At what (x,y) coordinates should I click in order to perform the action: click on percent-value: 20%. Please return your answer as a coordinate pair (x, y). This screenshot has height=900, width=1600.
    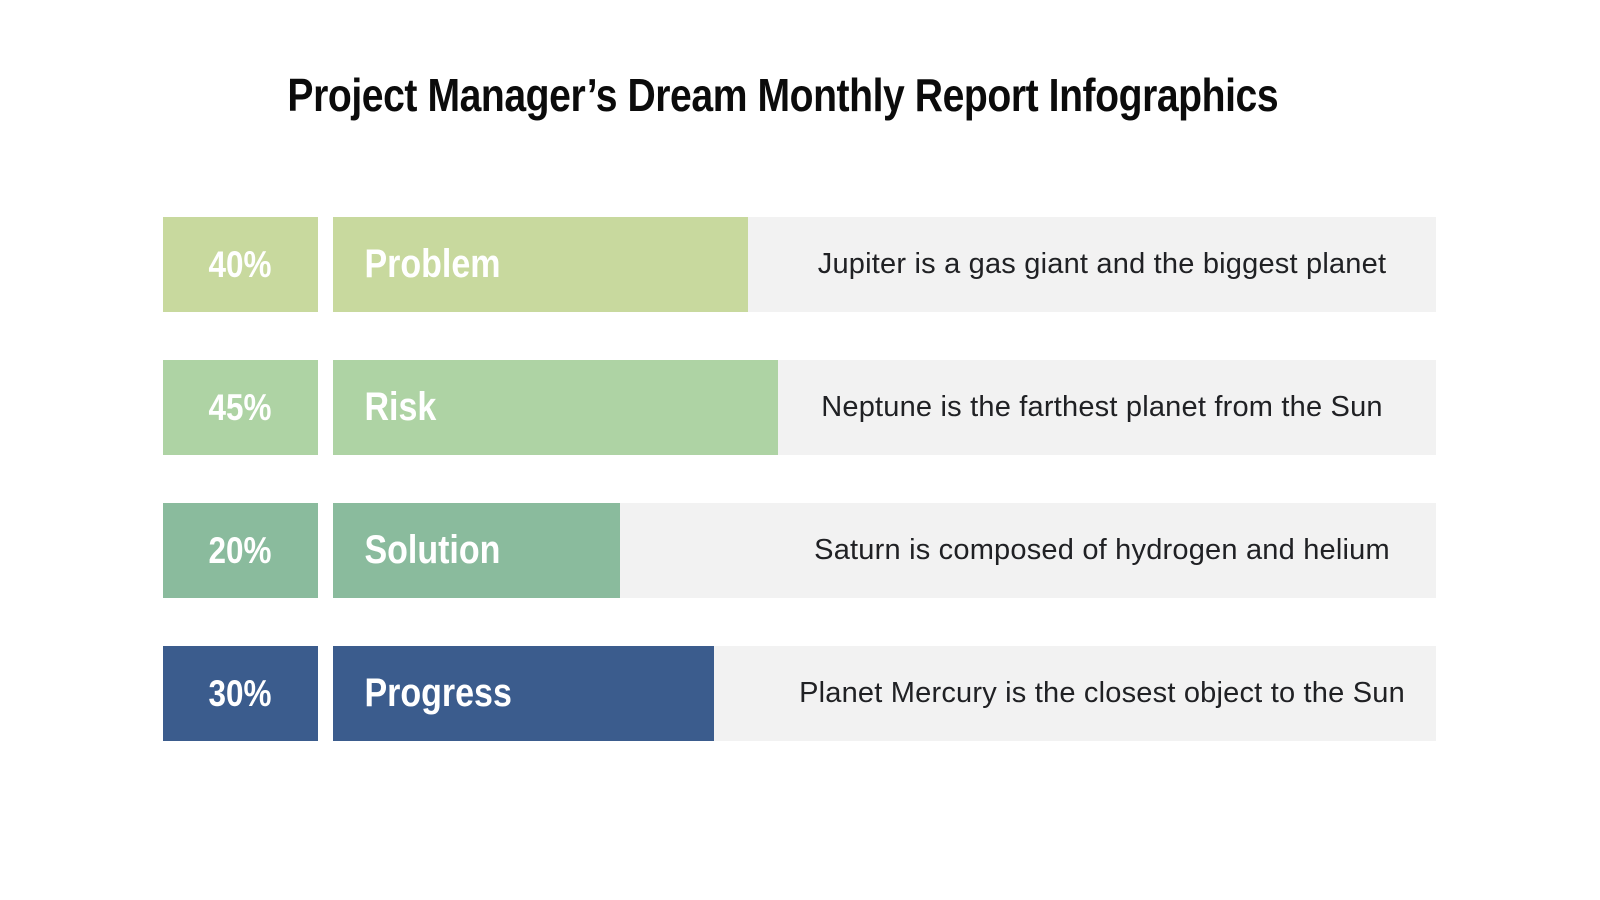
    Looking at the image, I should click on (240, 550).